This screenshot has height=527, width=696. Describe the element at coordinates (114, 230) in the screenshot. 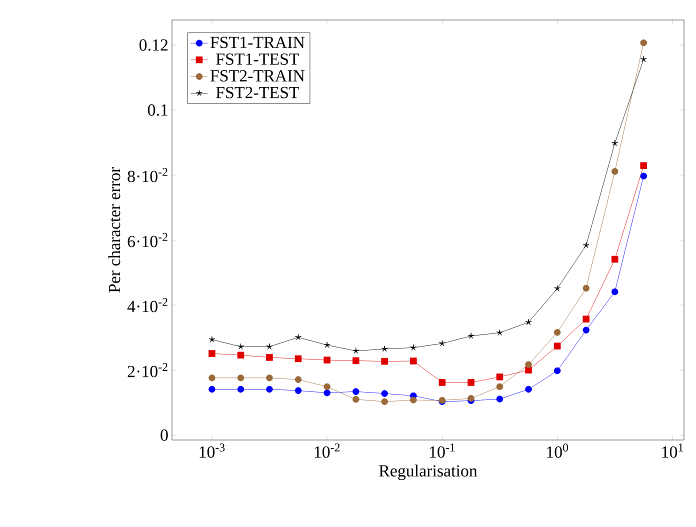

I see `y-axis-title: Per character error` at that location.